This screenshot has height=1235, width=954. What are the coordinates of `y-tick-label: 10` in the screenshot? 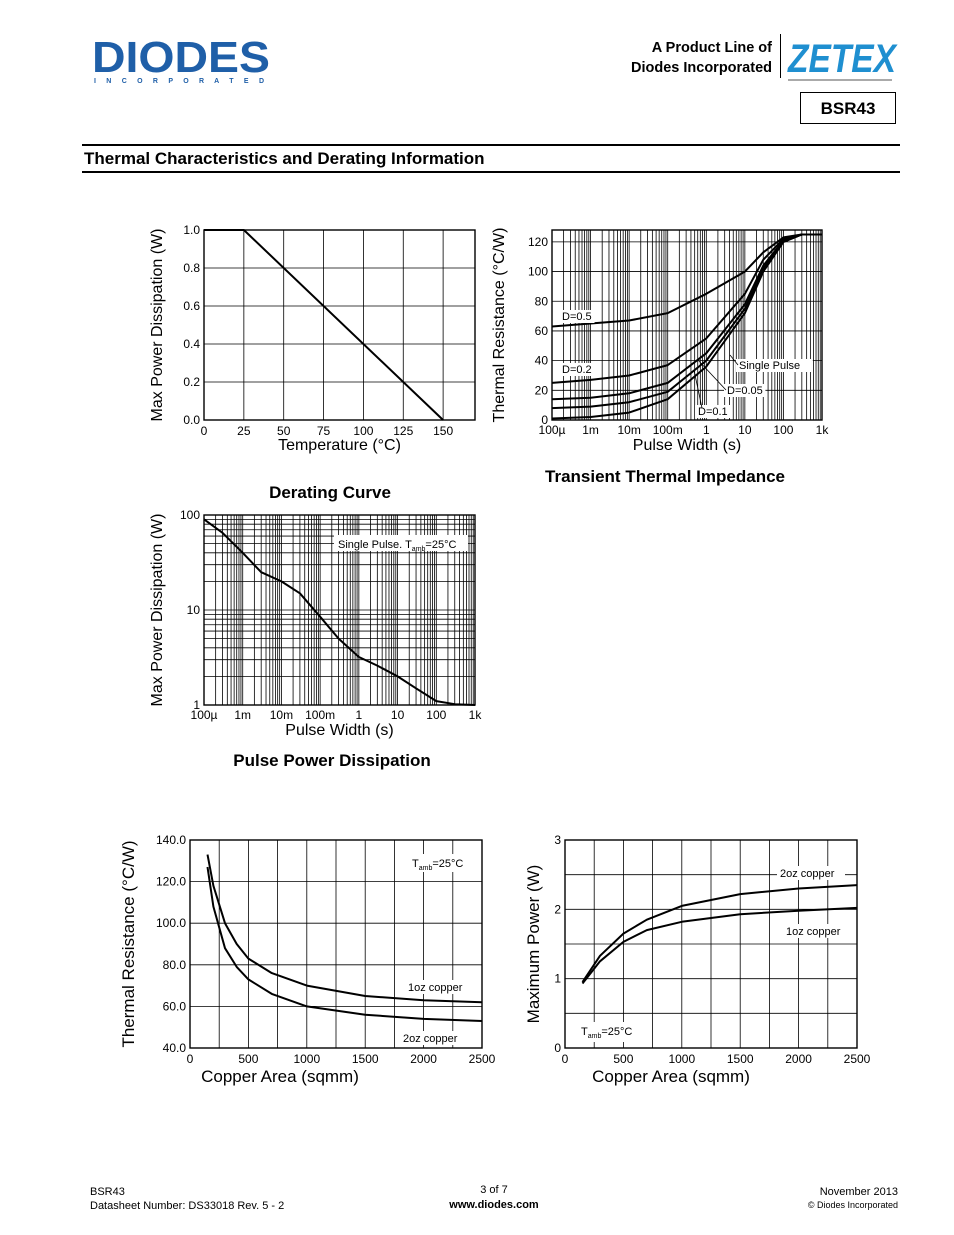 It's located at (194, 610).